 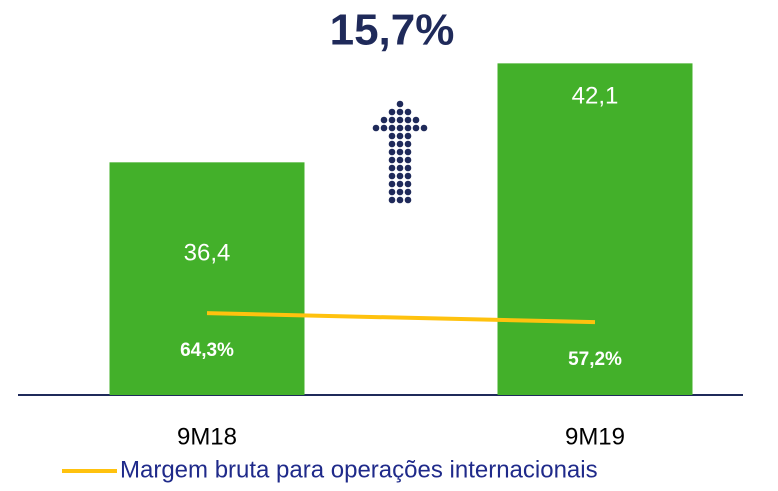 I want to click on margin-line, so click(x=401, y=318).